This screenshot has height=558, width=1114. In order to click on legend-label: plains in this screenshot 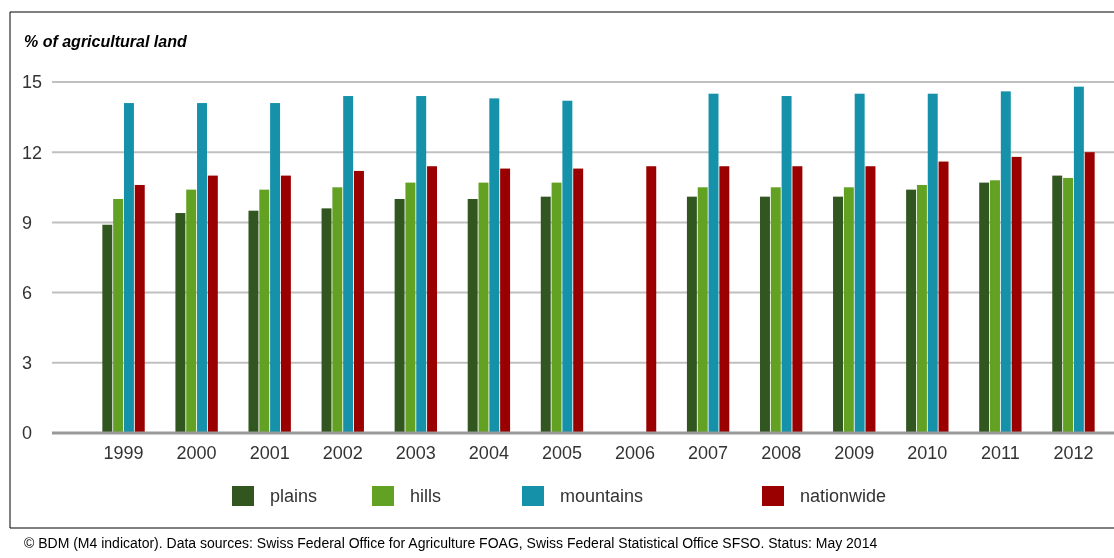, I will do `click(294, 496)`.